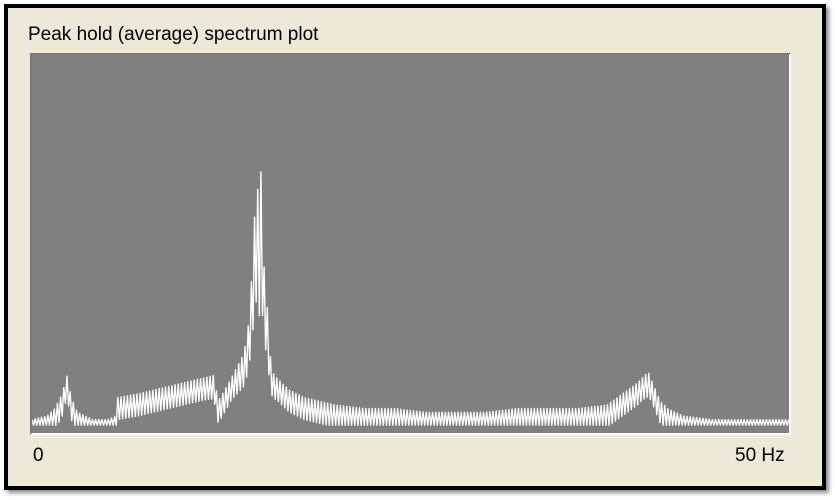  I want to click on x-tick-label-max: 50 Hz, so click(760, 455).